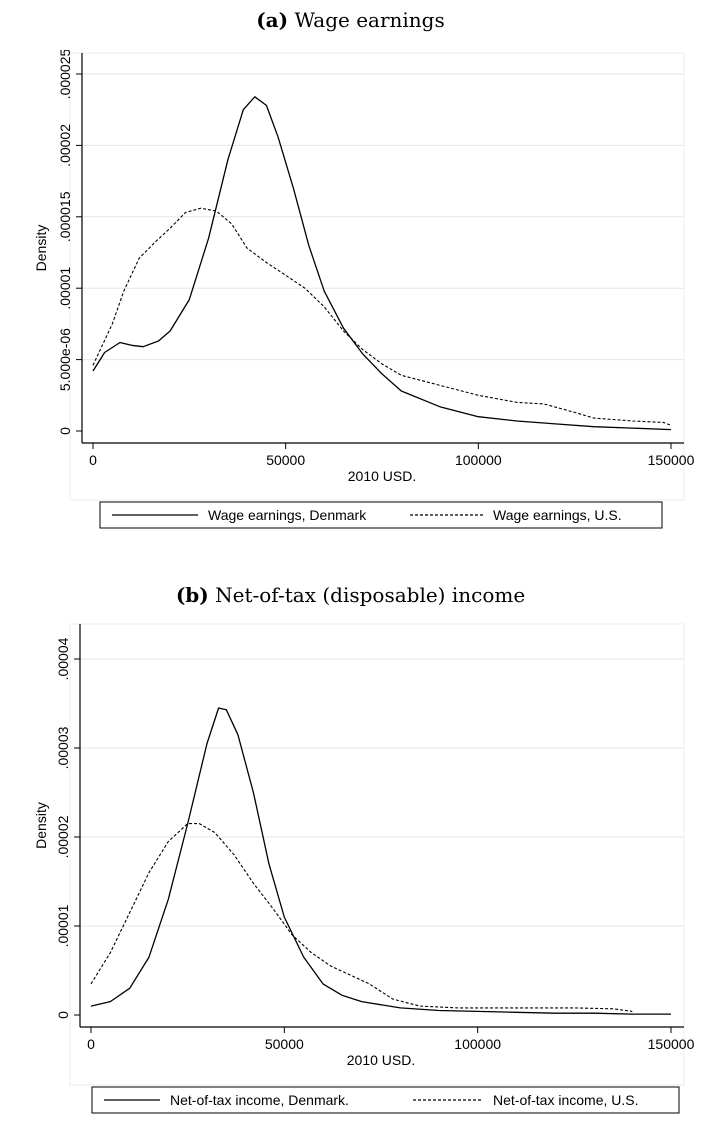  What do you see at coordinates (65, 216) in the screenshot?
I see `chart-a-y-tick-label: .000015` at bounding box center [65, 216].